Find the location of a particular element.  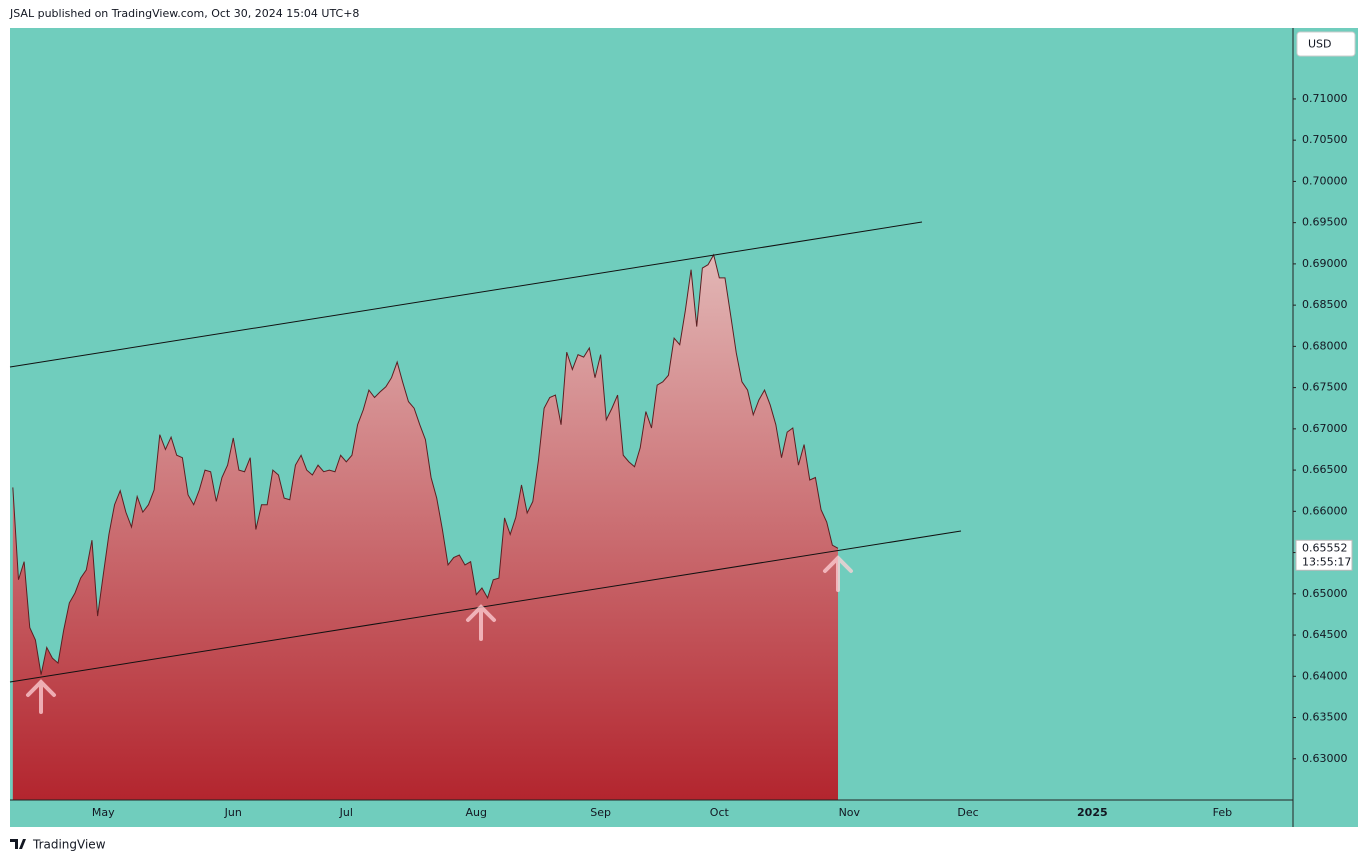

x-tick-label: Sep is located at coordinates (600, 812).